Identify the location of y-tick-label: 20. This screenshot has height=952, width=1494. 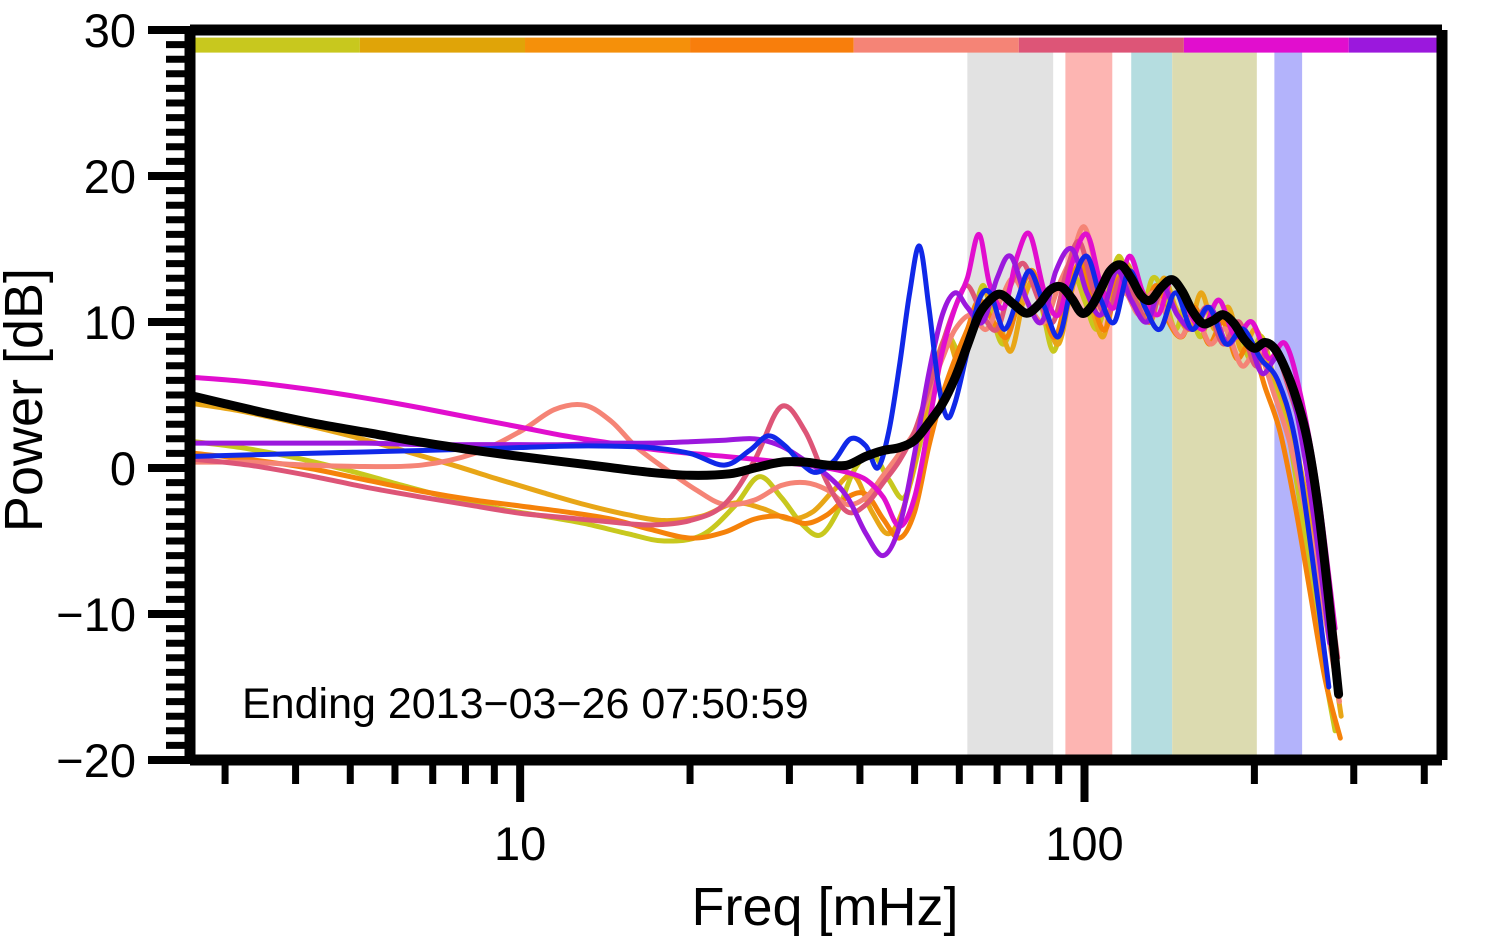
(110, 176).